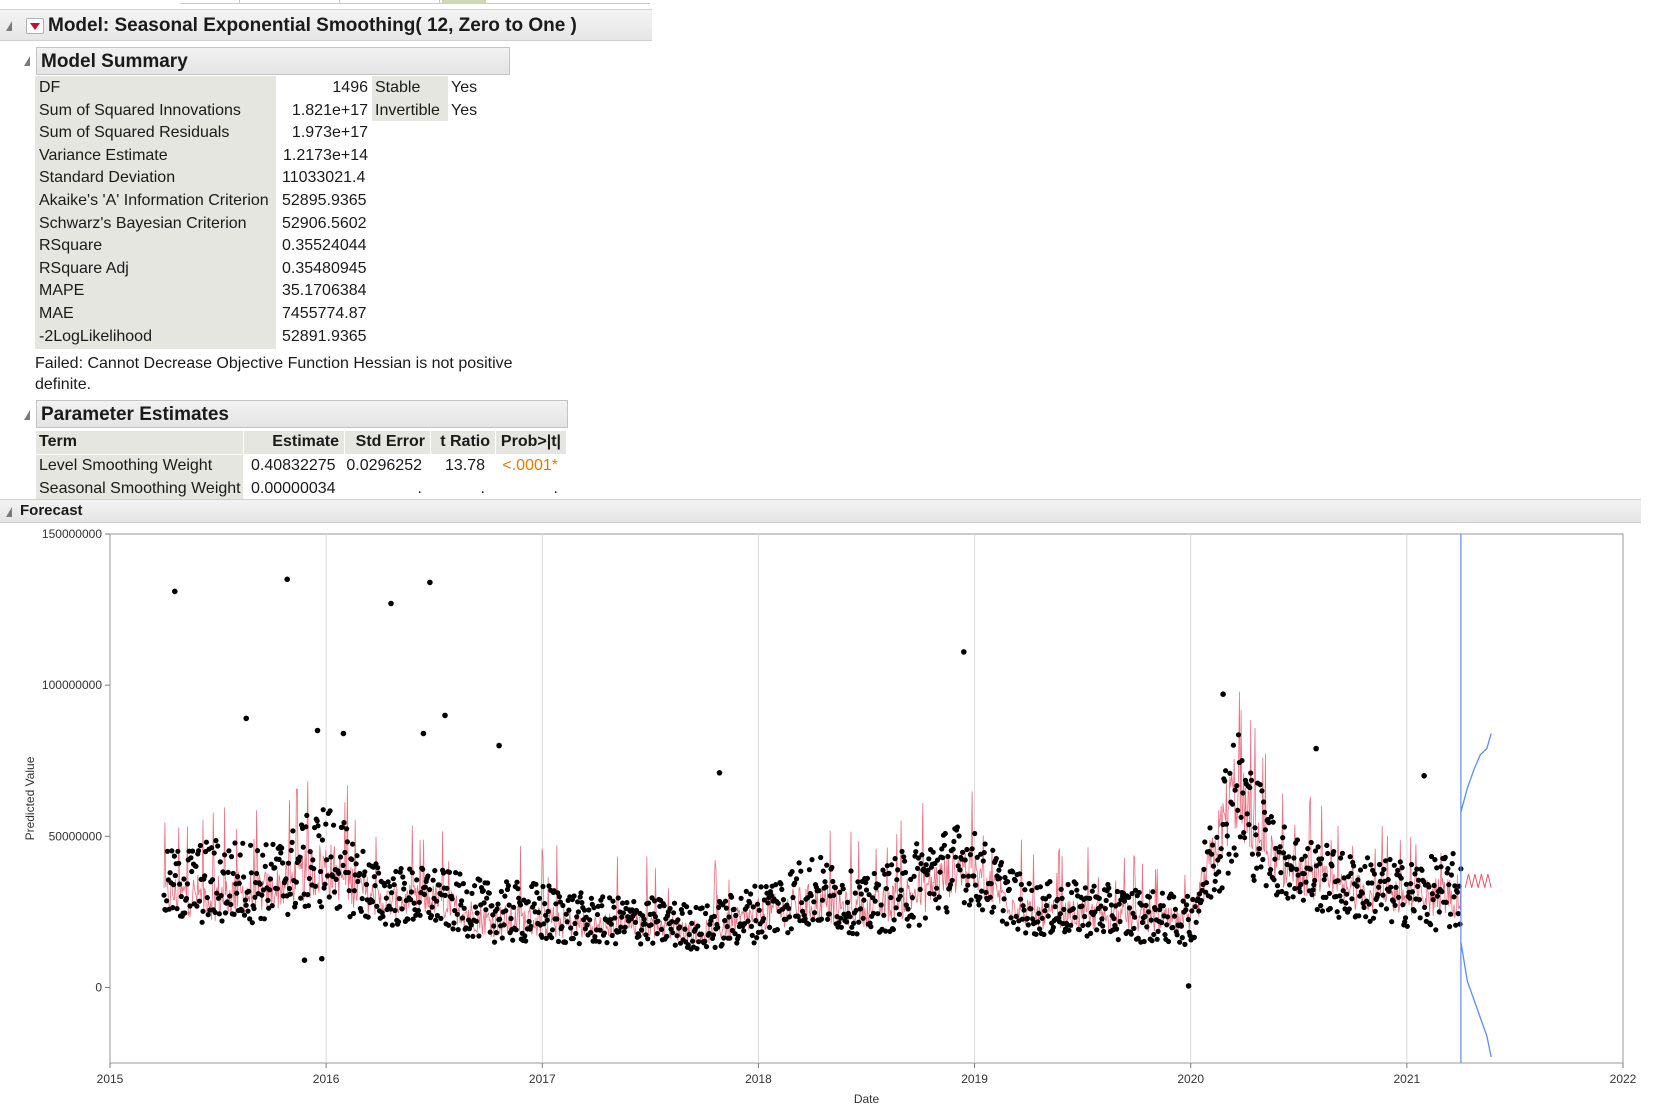  I want to click on col-prob-header: Prob>|t|, so click(531, 442).